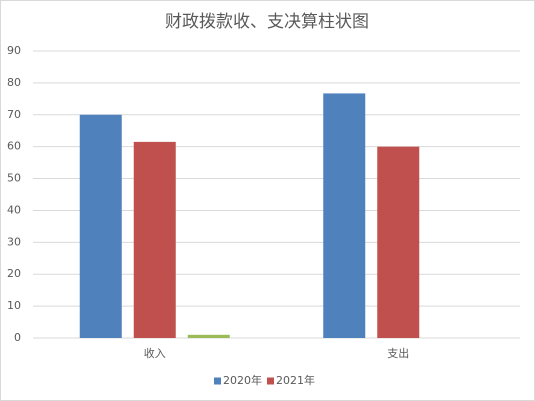 The image size is (535, 401). I want to click on y-tick-label: 40, so click(14, 209).